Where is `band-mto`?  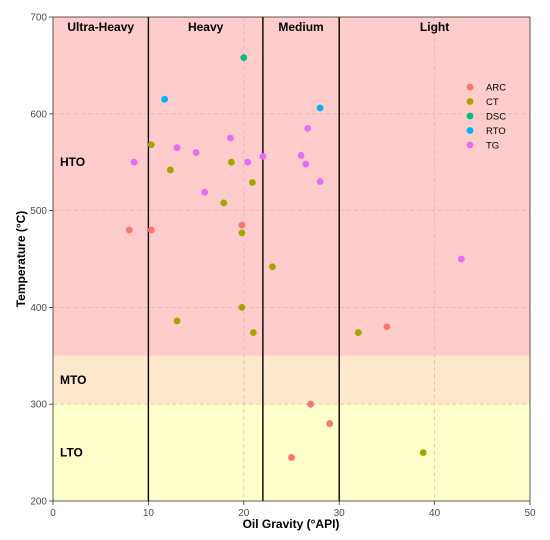 band-mto is located at coordinates (291, 380).